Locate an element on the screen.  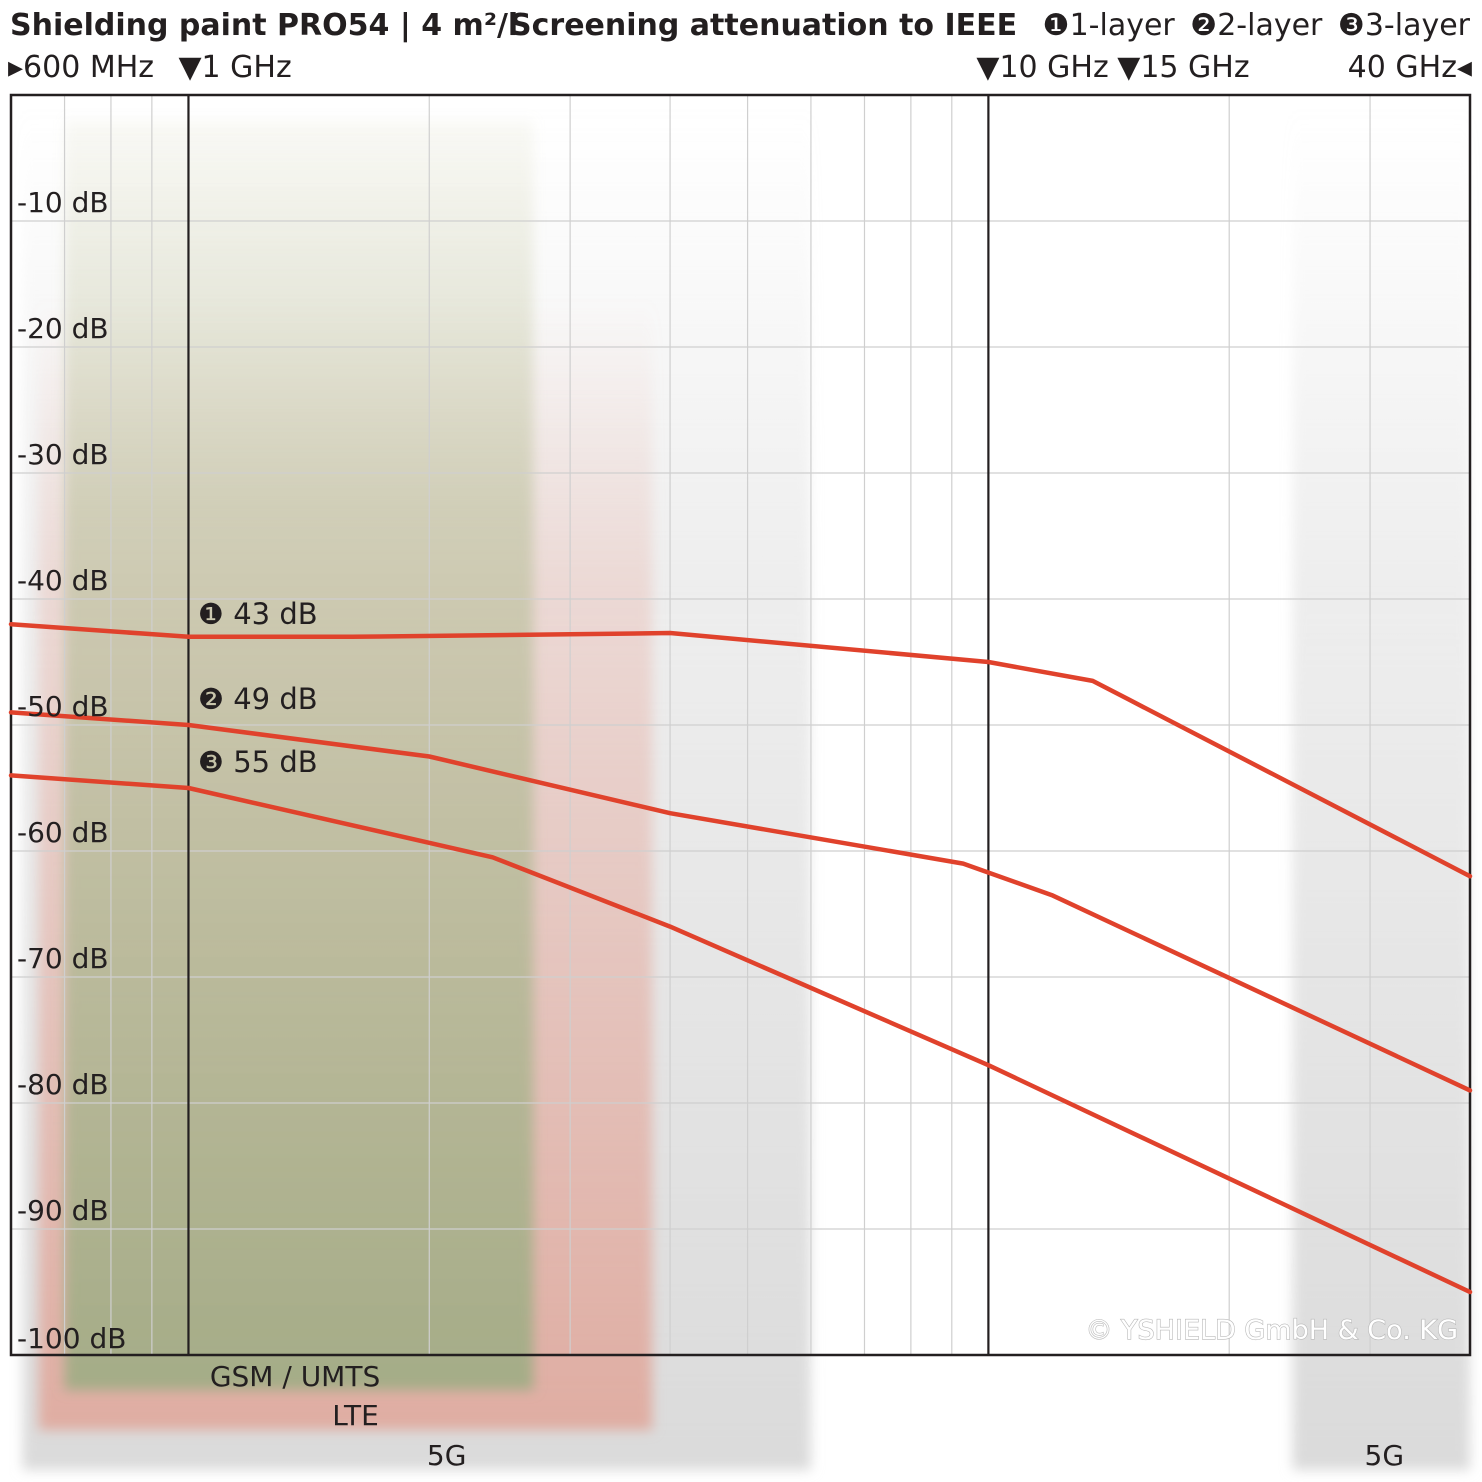
y-tick-label: -80 dB is located at coordinates (63, 1084).